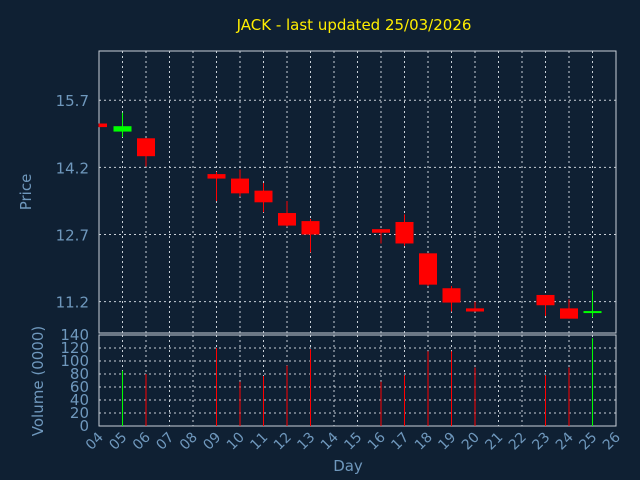 Image resolution: width=640 pixels, height=480 pixels. Describe the element at coordinates (72, 101) in the screenshot. I see `price-tick-label: 15.7` at that location.